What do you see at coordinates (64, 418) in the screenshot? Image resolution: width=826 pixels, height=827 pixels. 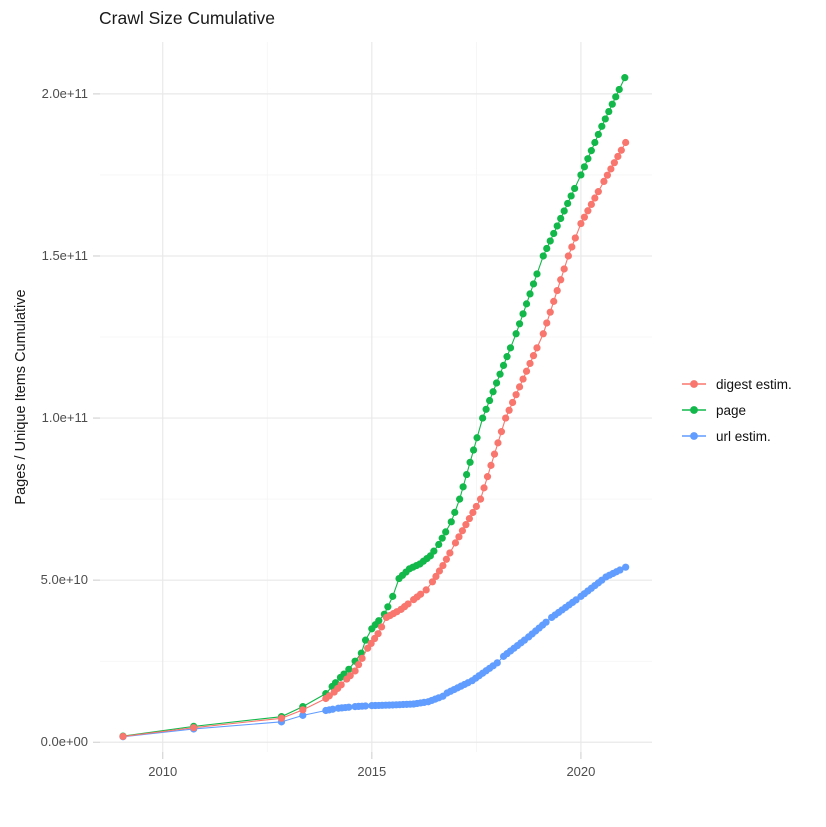 I see `y-tick-label: 1.0e+11` at bounding box center [64, 418].